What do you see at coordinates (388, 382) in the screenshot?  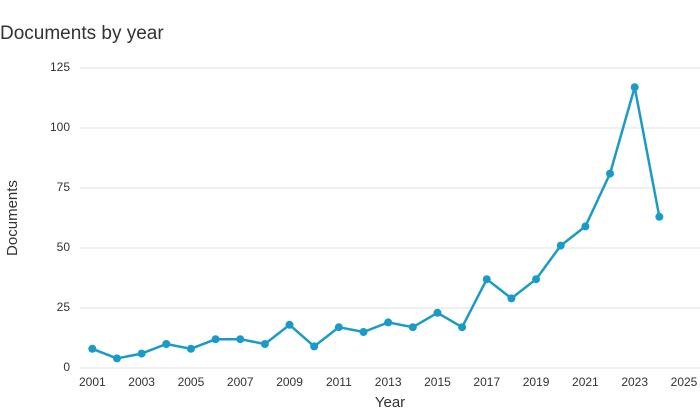 I see `x-tick-label: 2013` at bounding box center [388, 382].